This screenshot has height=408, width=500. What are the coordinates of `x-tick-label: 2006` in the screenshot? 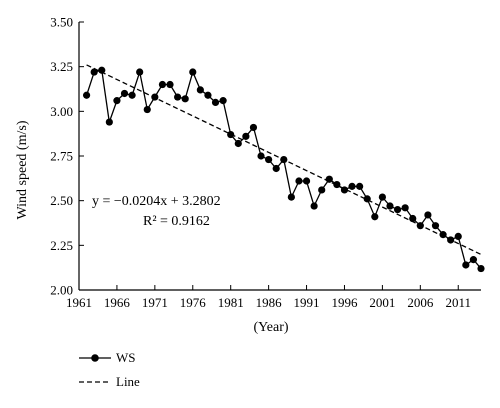 It's located at (420, 302).